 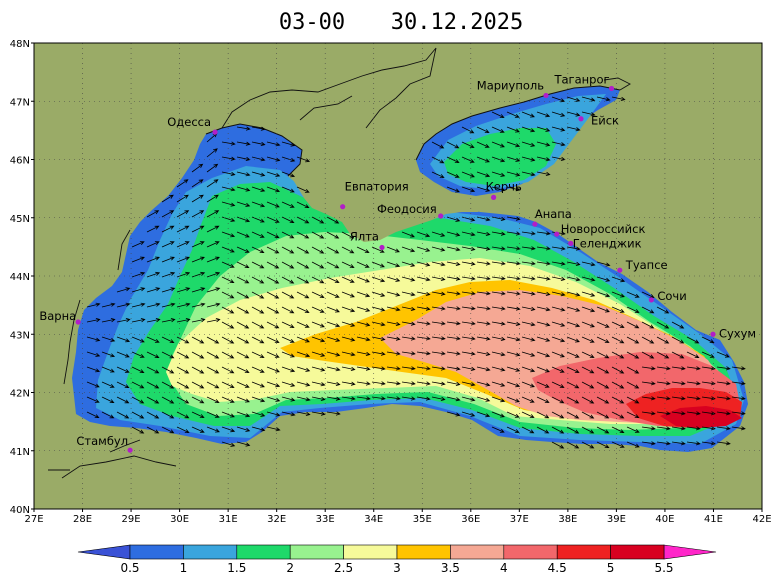 I want to click on lon-label: 33E, so click(x=325, y=519).